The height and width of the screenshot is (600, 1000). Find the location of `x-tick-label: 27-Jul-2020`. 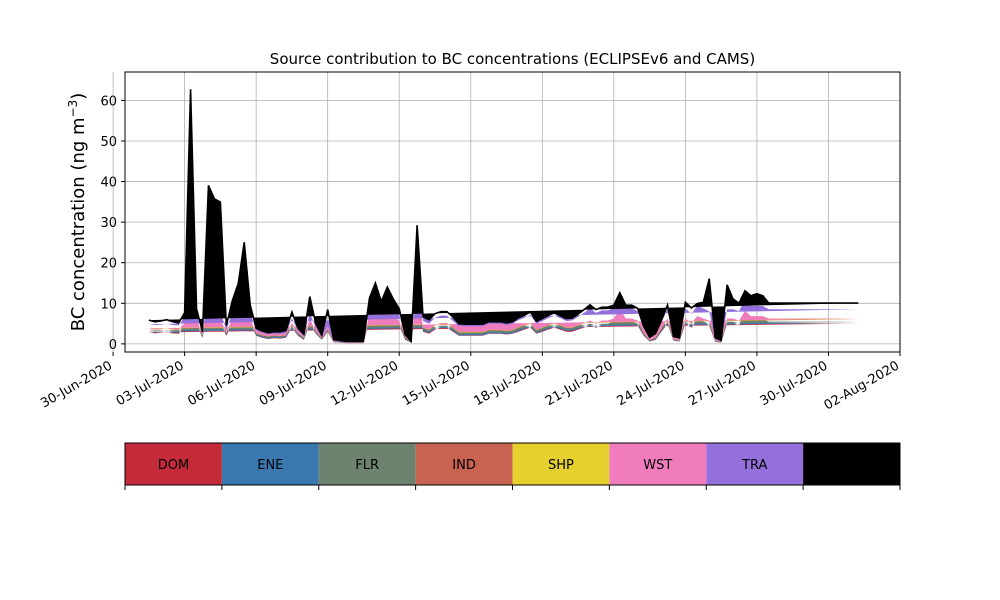

x-tick-label: 27-Jul-2020 is located at coordinates (722, 383).